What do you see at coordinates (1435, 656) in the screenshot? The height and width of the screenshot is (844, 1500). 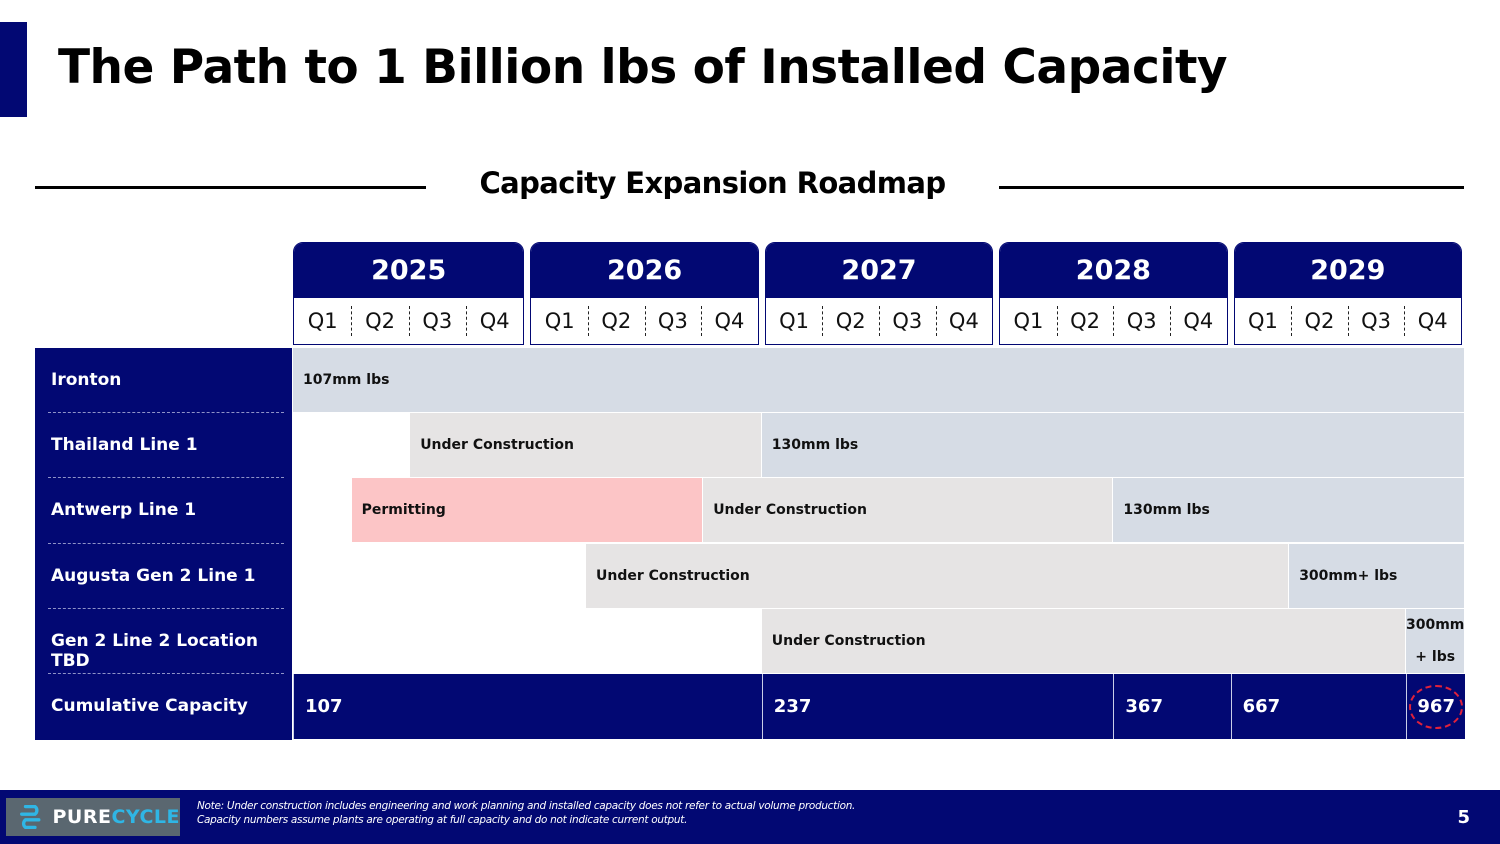 I see `bar-label: + lbs` at bounding box center [1435, 656].